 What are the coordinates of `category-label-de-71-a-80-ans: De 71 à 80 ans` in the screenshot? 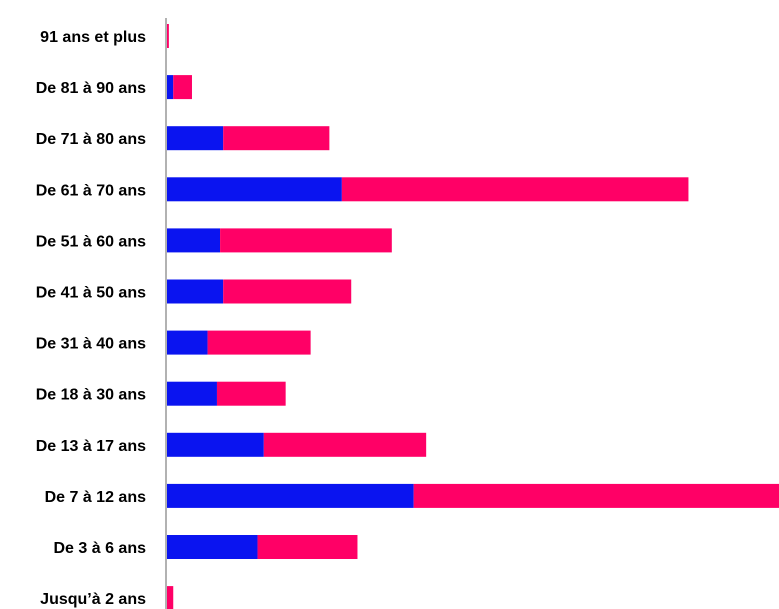 It's located at (91, 139).